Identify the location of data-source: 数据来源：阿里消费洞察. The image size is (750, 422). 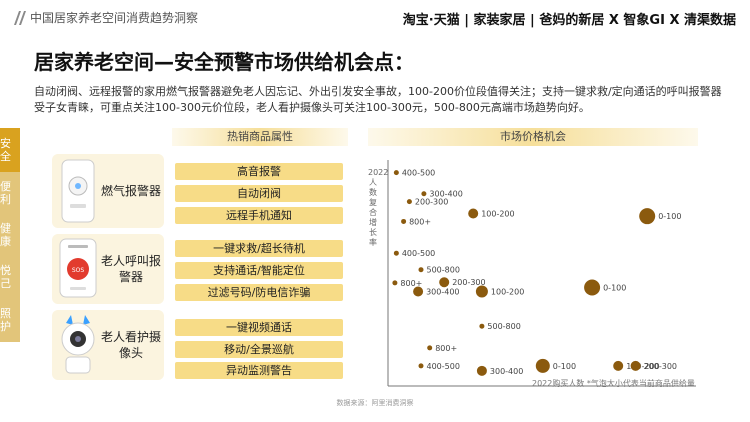
(375, 403).